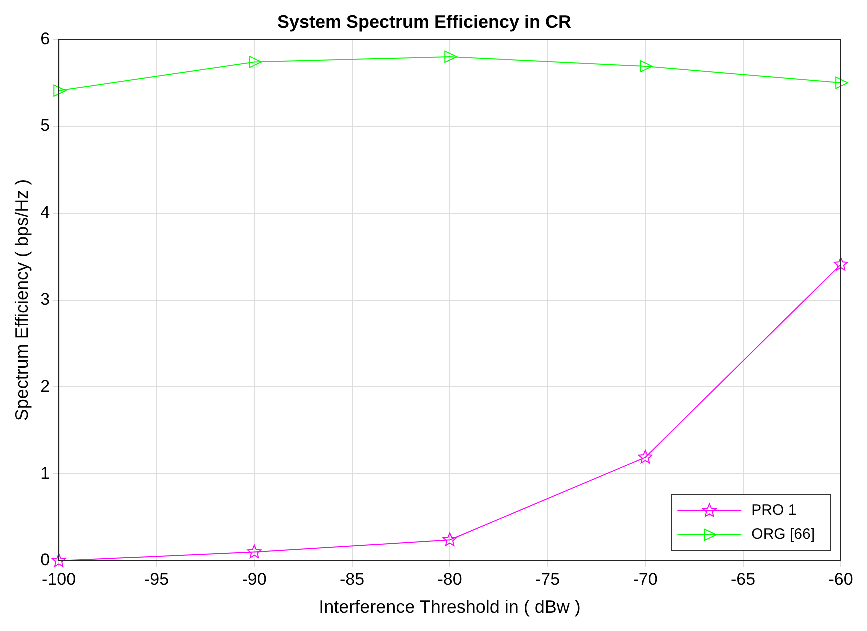  What do you see at coordinates (645, 579) in the screenshot?
I see `x-tick-label: -70` at bounding box center [645, 579].